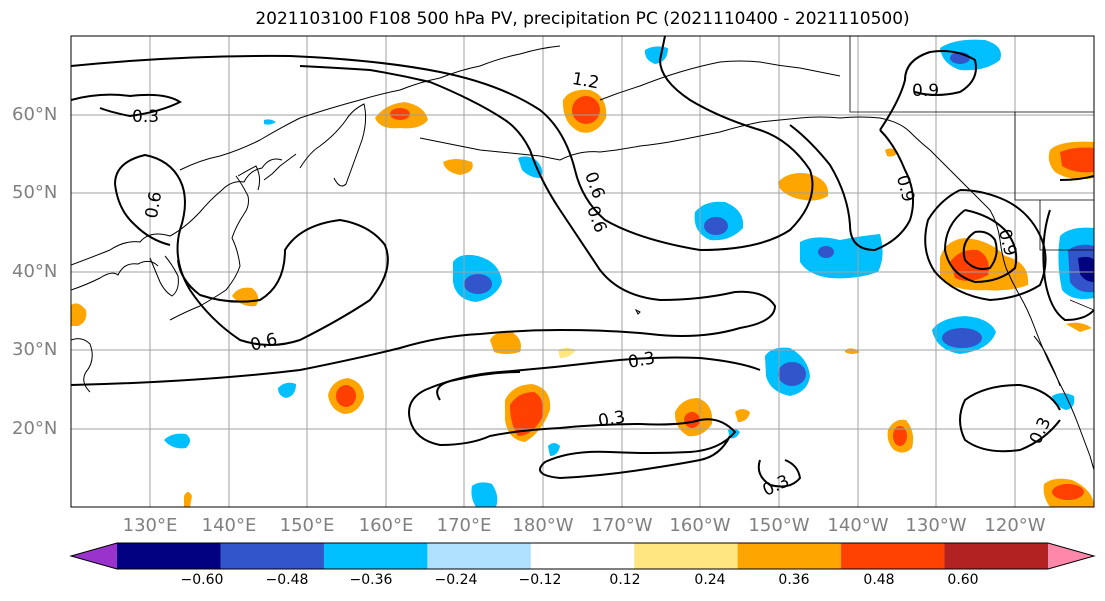  Describe the element at coordinates (35, 192) in the screenshot. I see `lat-label: 50°N` at that location.